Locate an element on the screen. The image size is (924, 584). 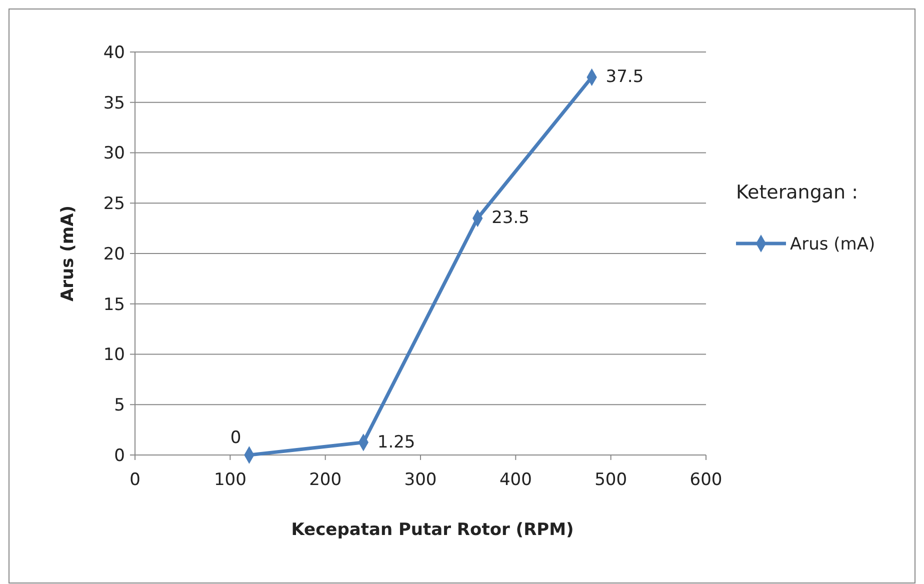
legend-title: Keterangan : is located at coordinates (797, 193).